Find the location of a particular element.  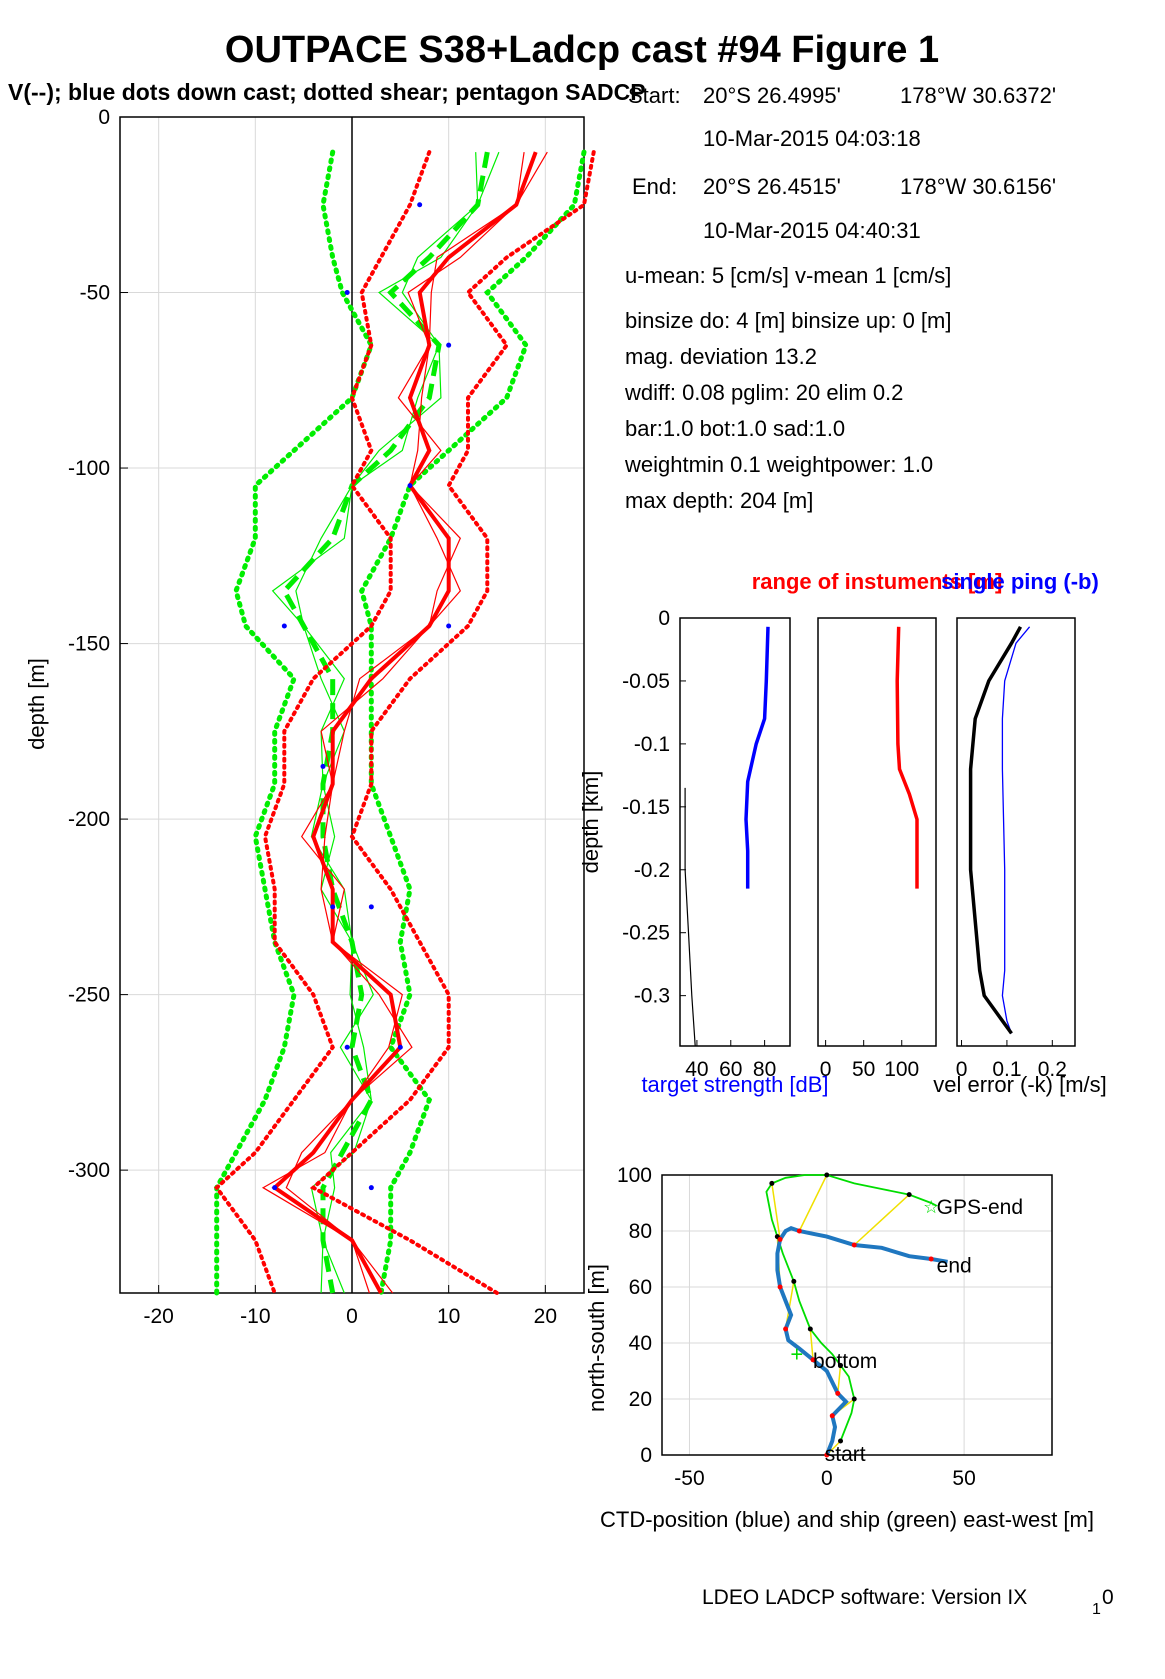

velocity-series-v-shear-upper is located at coordinates (473, 722).